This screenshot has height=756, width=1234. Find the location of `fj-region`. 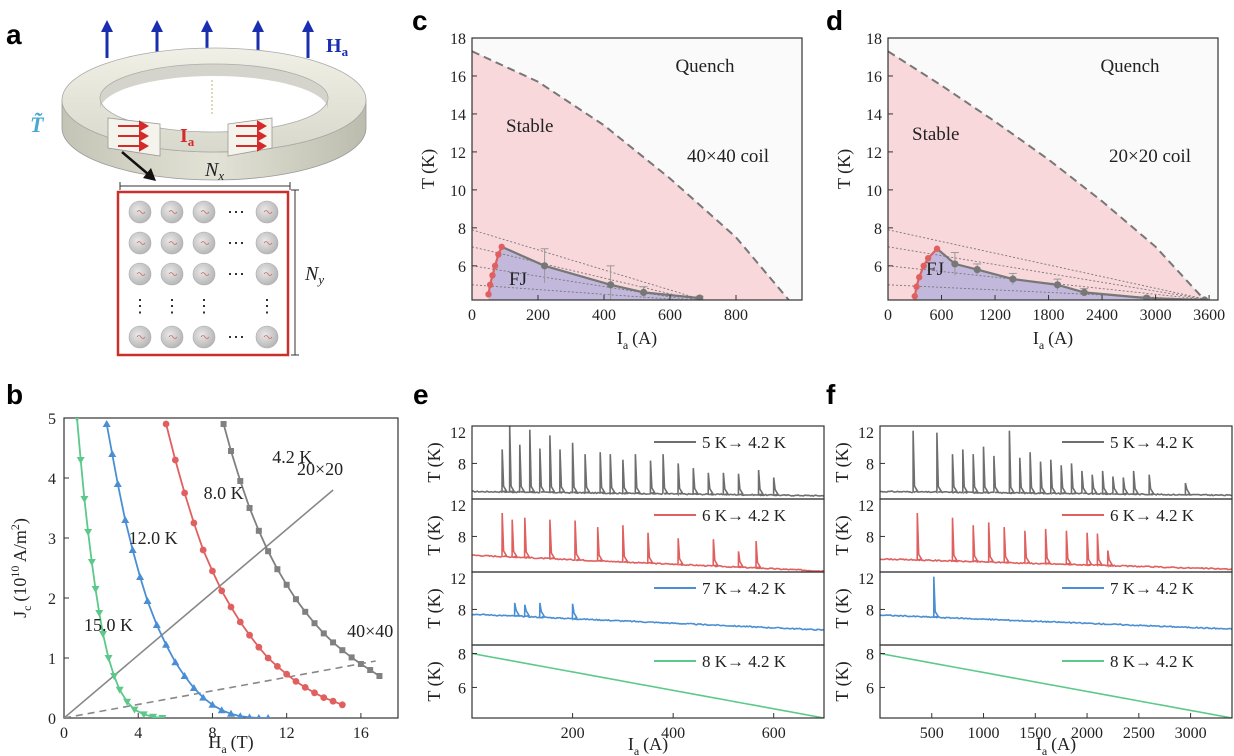

fj-region is located at coordinates (1059, 274).